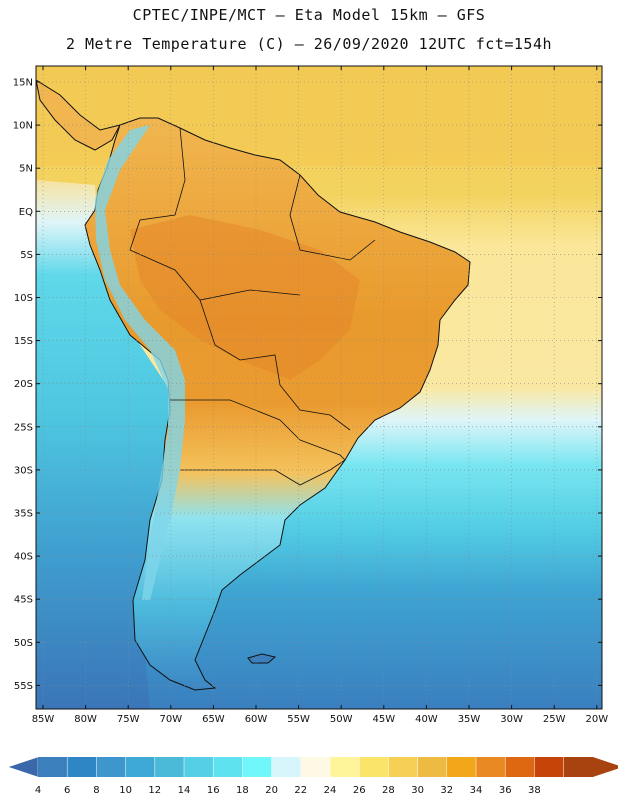  Describe the element at coordinates (23, 83) in the screenshot. I see `lat-label: 15N` at that location.